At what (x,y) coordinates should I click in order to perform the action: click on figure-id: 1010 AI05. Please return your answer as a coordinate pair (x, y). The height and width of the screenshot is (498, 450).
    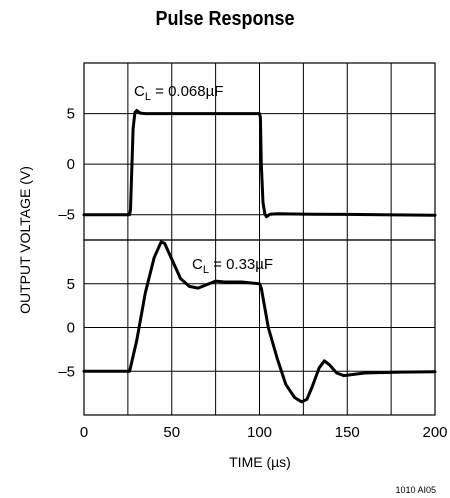
    Looking at the image, I should click on (415, 490).